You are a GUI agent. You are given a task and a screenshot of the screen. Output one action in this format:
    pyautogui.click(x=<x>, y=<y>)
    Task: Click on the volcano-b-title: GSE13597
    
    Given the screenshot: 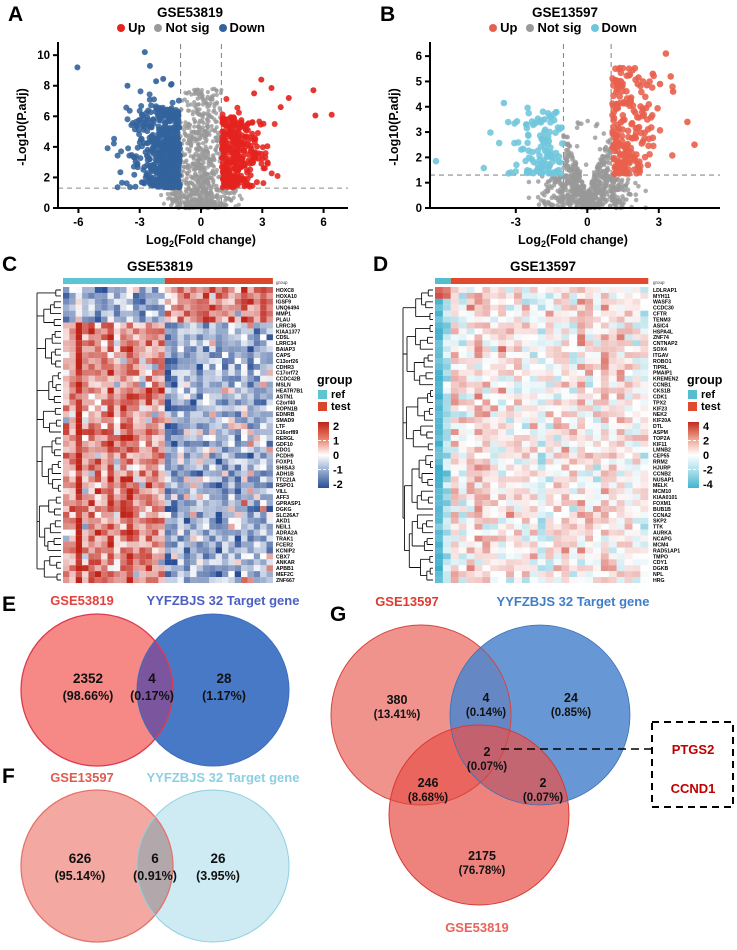 What is the action you would take?
    pyautogui.click(x=565, y=12)
    